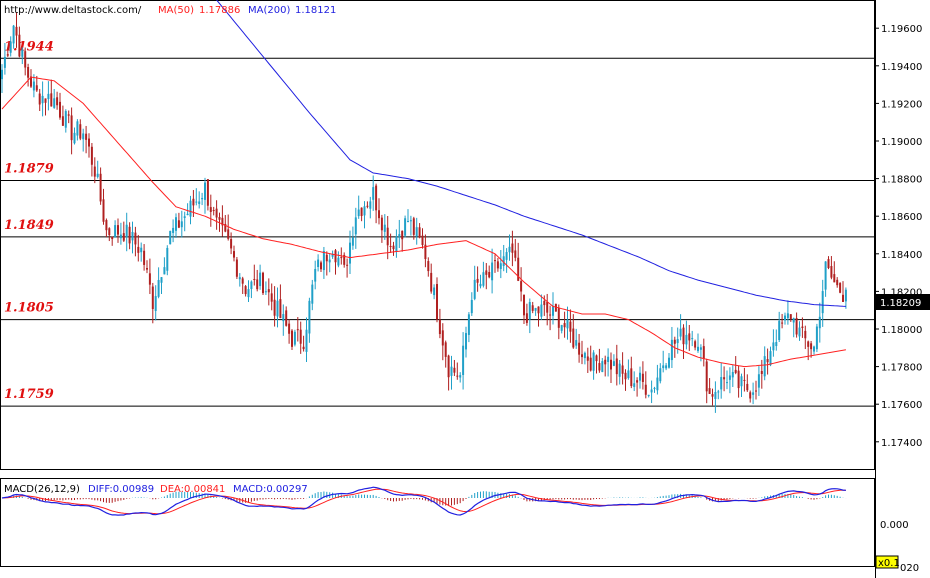  Describe the element at coordinates (901, 443) in the screenshot. I see `price-axis-tick-label: 1.17400` at that location.